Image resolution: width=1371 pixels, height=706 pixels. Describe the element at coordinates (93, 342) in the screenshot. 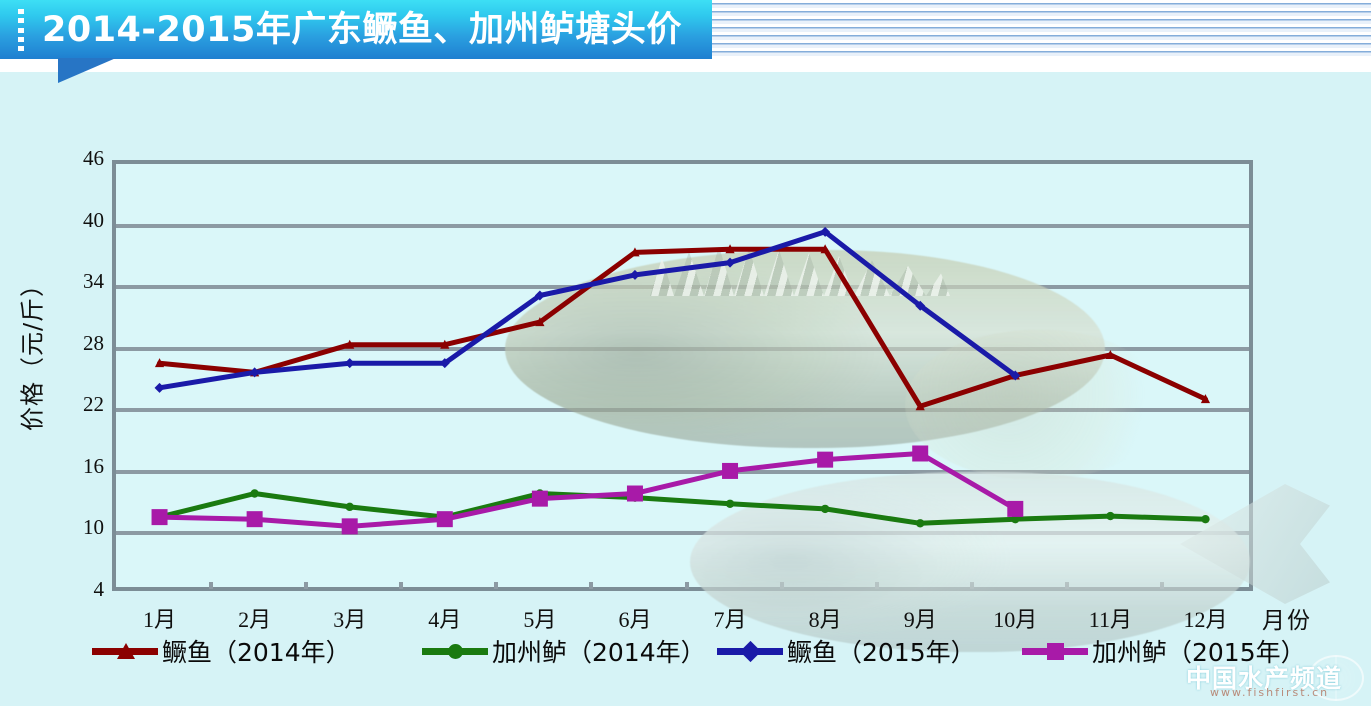

I see `y-axis-tick-label: 28` at that location.